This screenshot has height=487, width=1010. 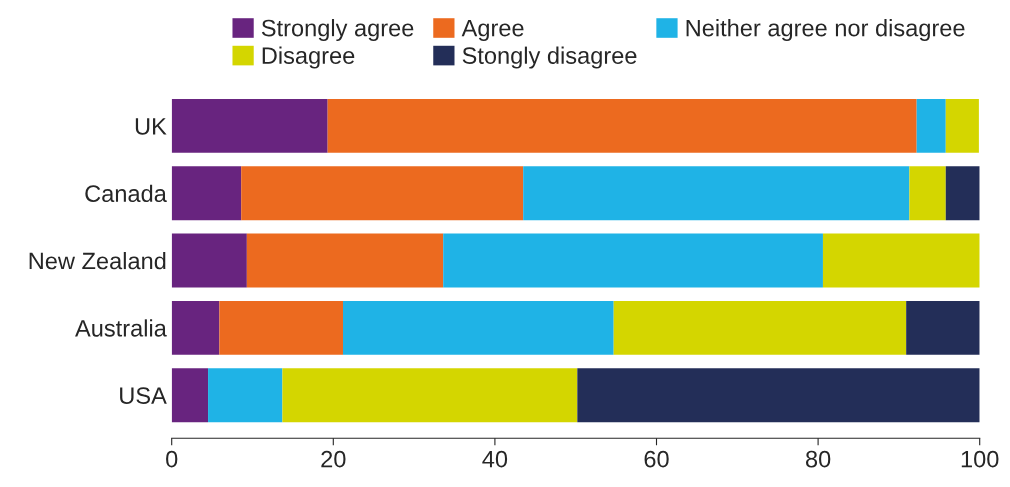 What do you see at coordinates (121, 328) in the screenshot?
I see `y-tick-label: Australia` at bounding box center [121, 328].